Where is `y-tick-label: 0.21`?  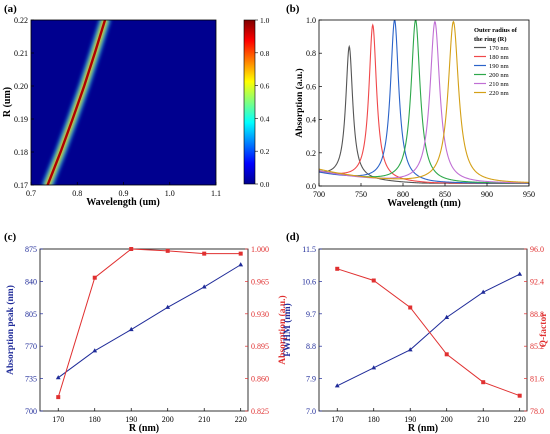 y-tick-label: 0.21 is located at coordinates (21, 53).